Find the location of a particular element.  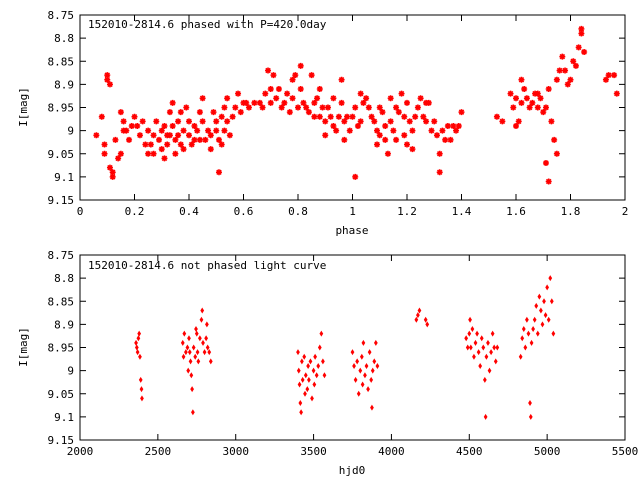

y-axis-label: I[mag] is located at coordinates (23, 347).